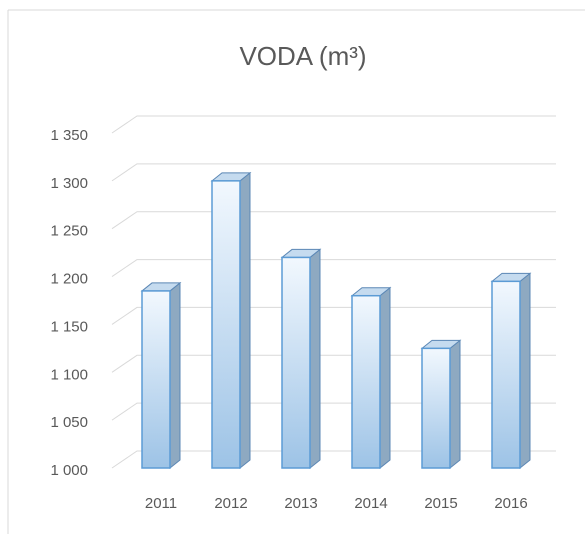 The image size is (585, 534). I want to click on y-tick-label: 1 300, so click(69, 183).